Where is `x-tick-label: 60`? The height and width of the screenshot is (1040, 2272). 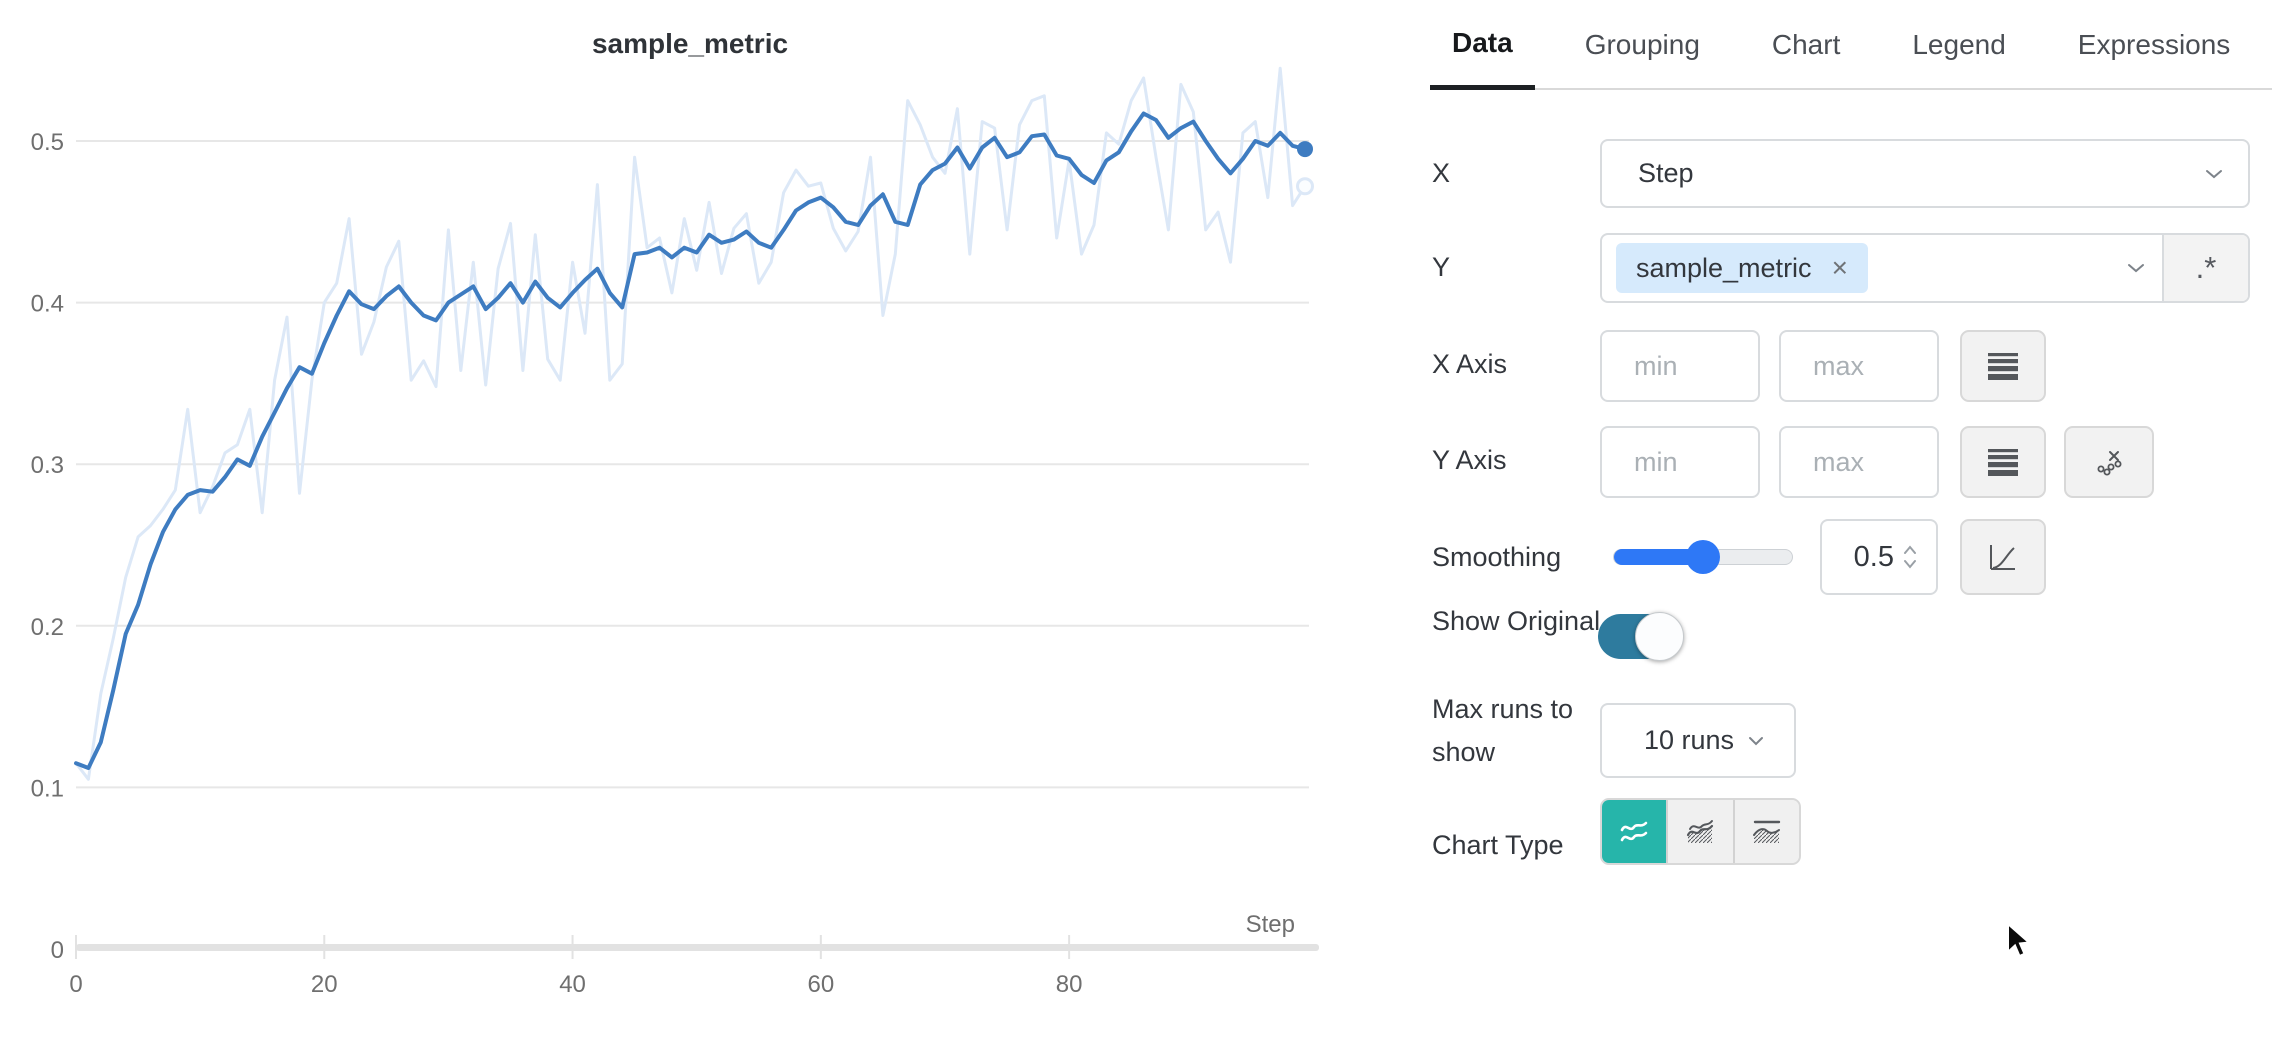
x-tick-label: 60 is located at coordinates (820, 984).